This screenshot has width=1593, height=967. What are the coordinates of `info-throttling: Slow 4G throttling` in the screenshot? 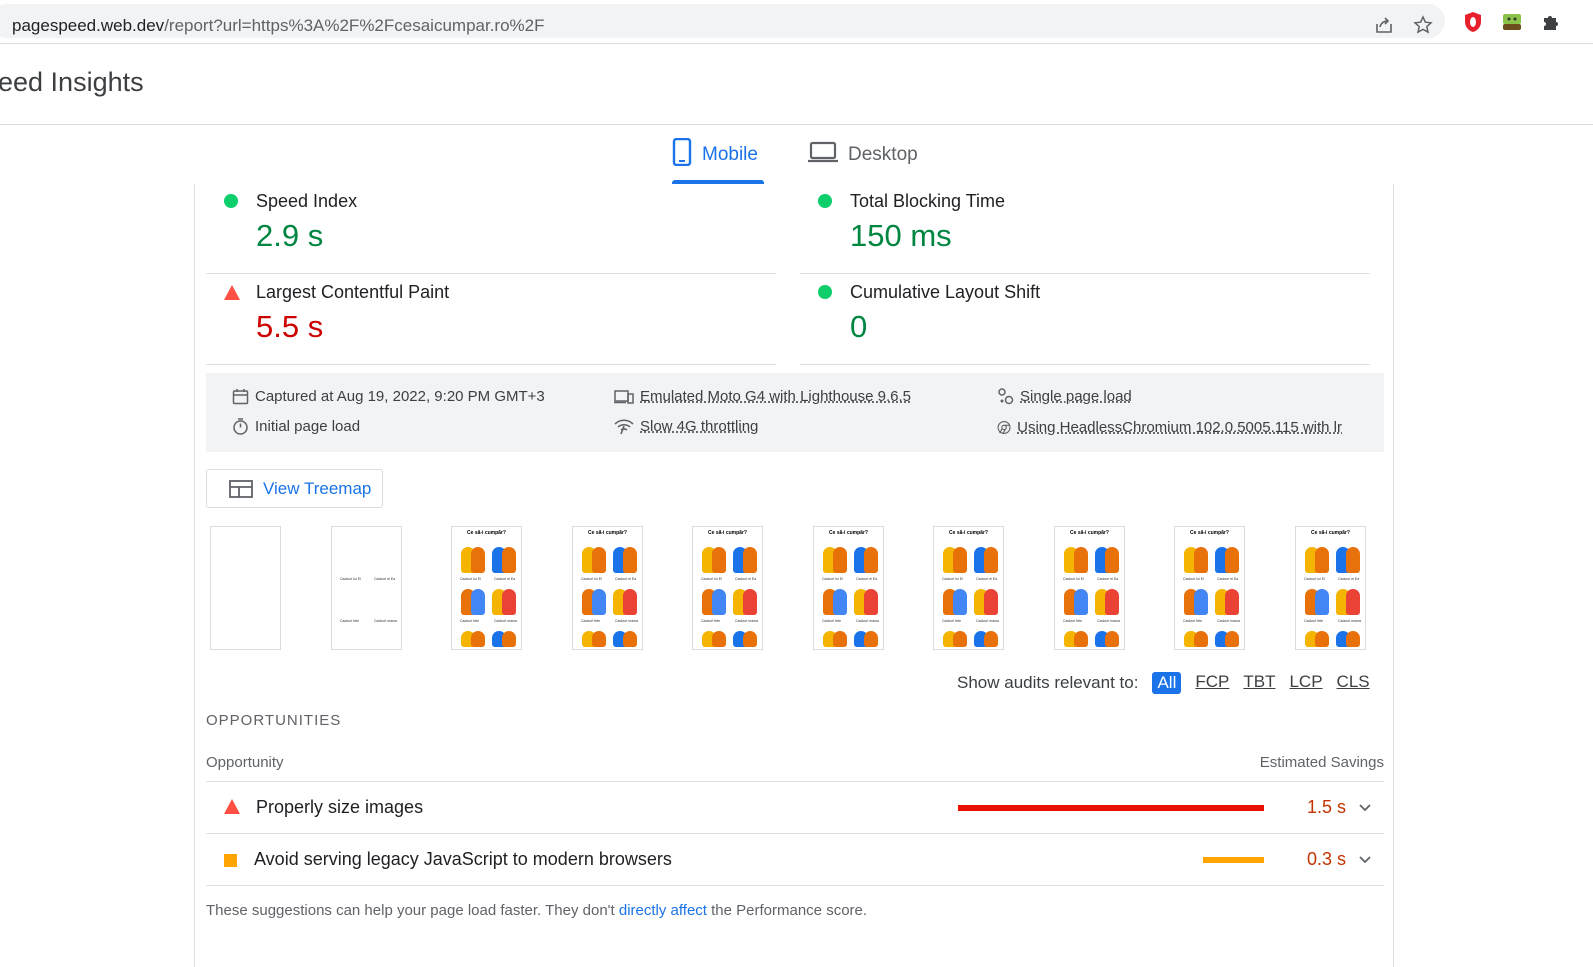 It's located at (686, 426).